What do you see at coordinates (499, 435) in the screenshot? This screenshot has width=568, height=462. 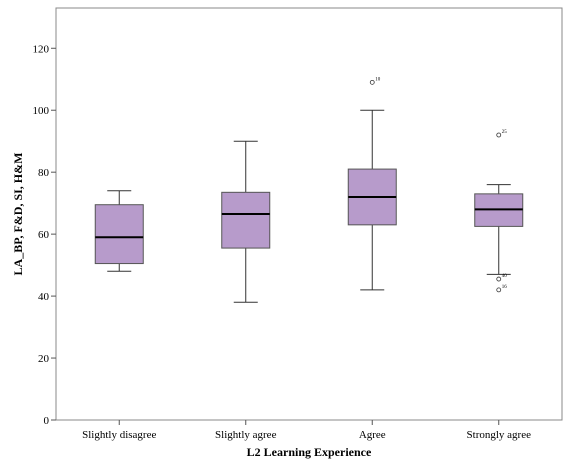 I see `x-tick-label: Strongly agree` at bounding box center [499, 435].